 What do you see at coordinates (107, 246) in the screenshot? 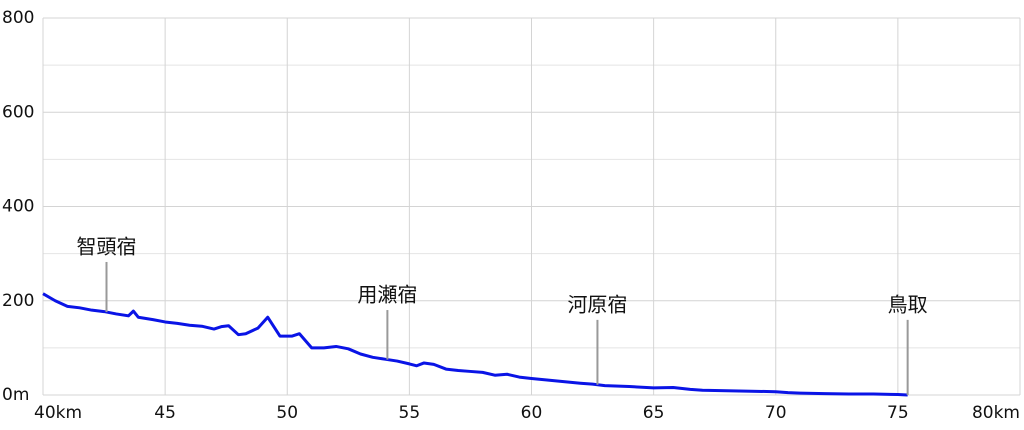
I see `annotation: 智頭宿` at bounding box center [107, 246].